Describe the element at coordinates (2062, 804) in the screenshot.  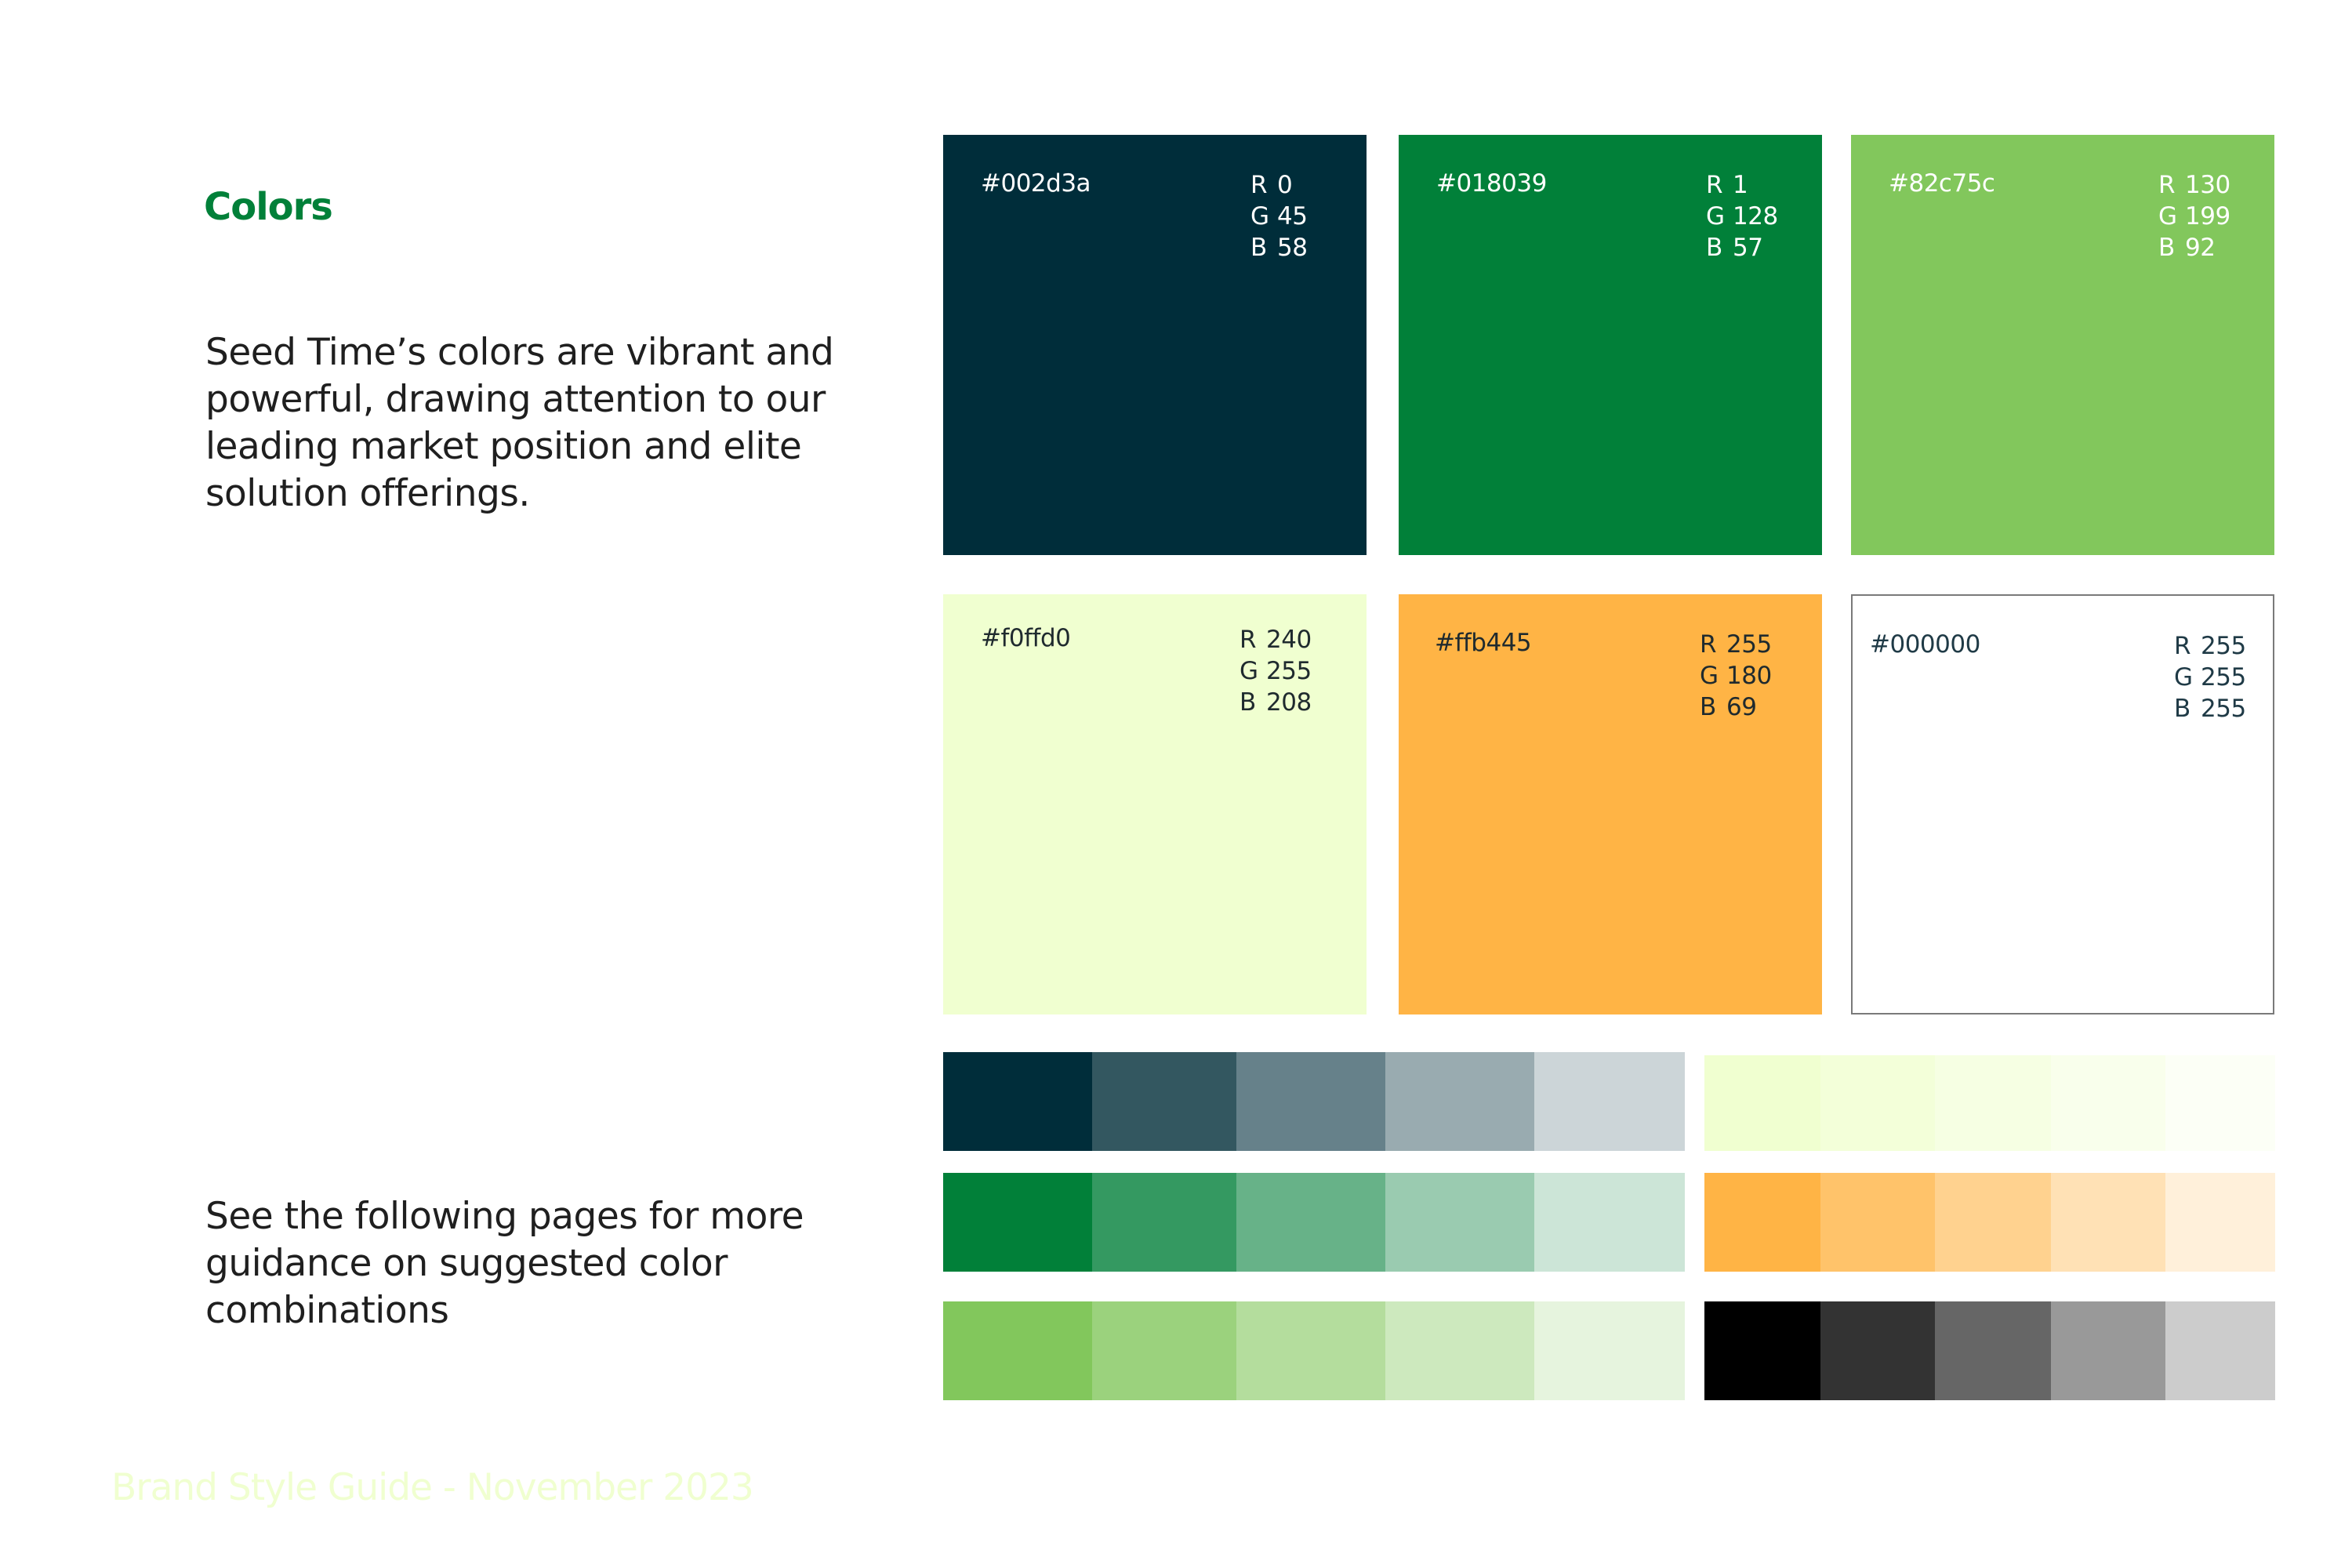
I see `color-swatch-white: #000000 R 255 G 255 B 255` at that location.